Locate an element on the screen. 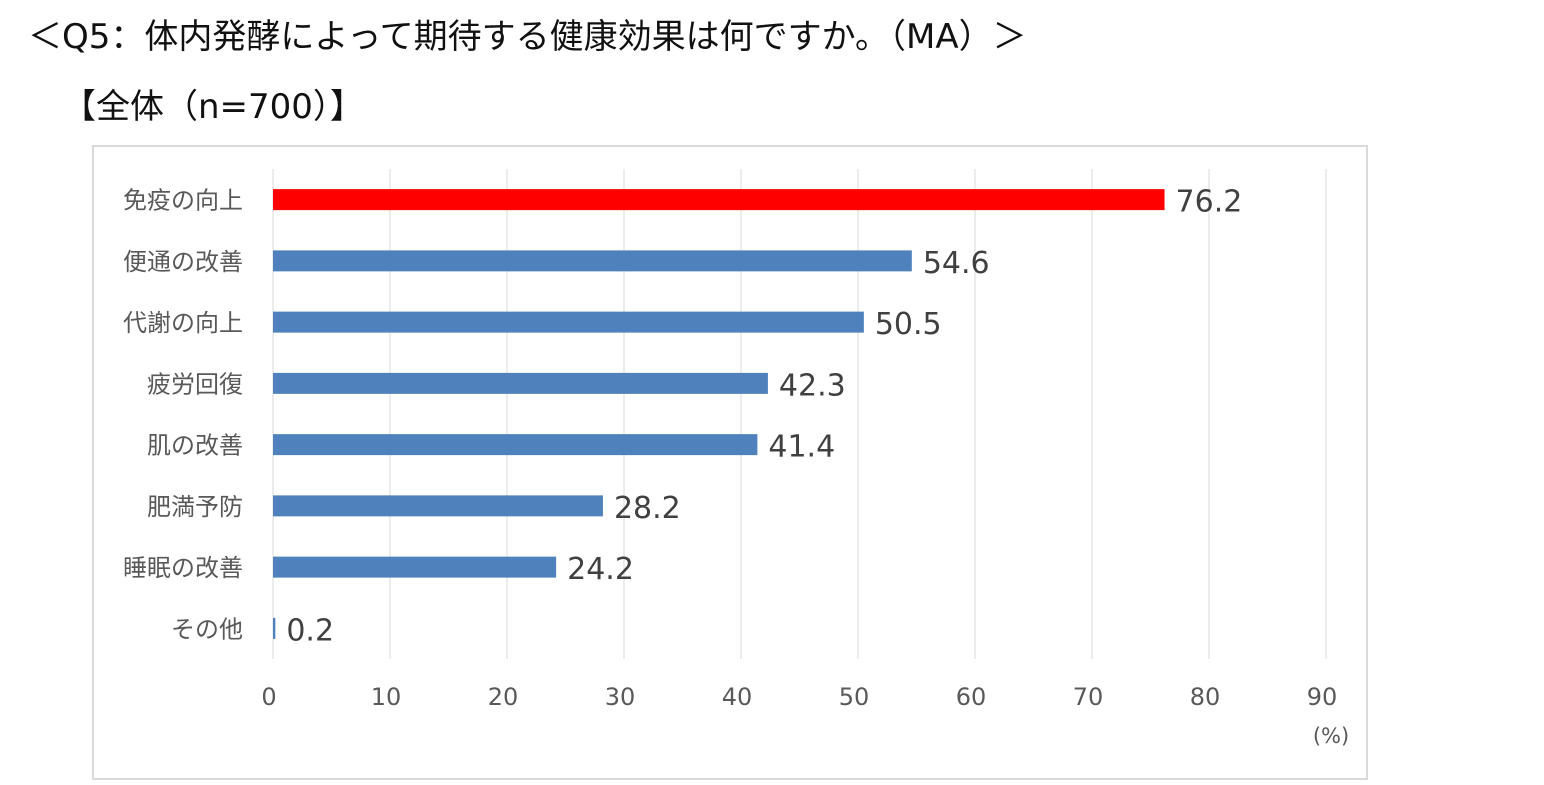 The image size is (1544, 785). x-tick-label: 80 is located at coordinates (1205, 697).